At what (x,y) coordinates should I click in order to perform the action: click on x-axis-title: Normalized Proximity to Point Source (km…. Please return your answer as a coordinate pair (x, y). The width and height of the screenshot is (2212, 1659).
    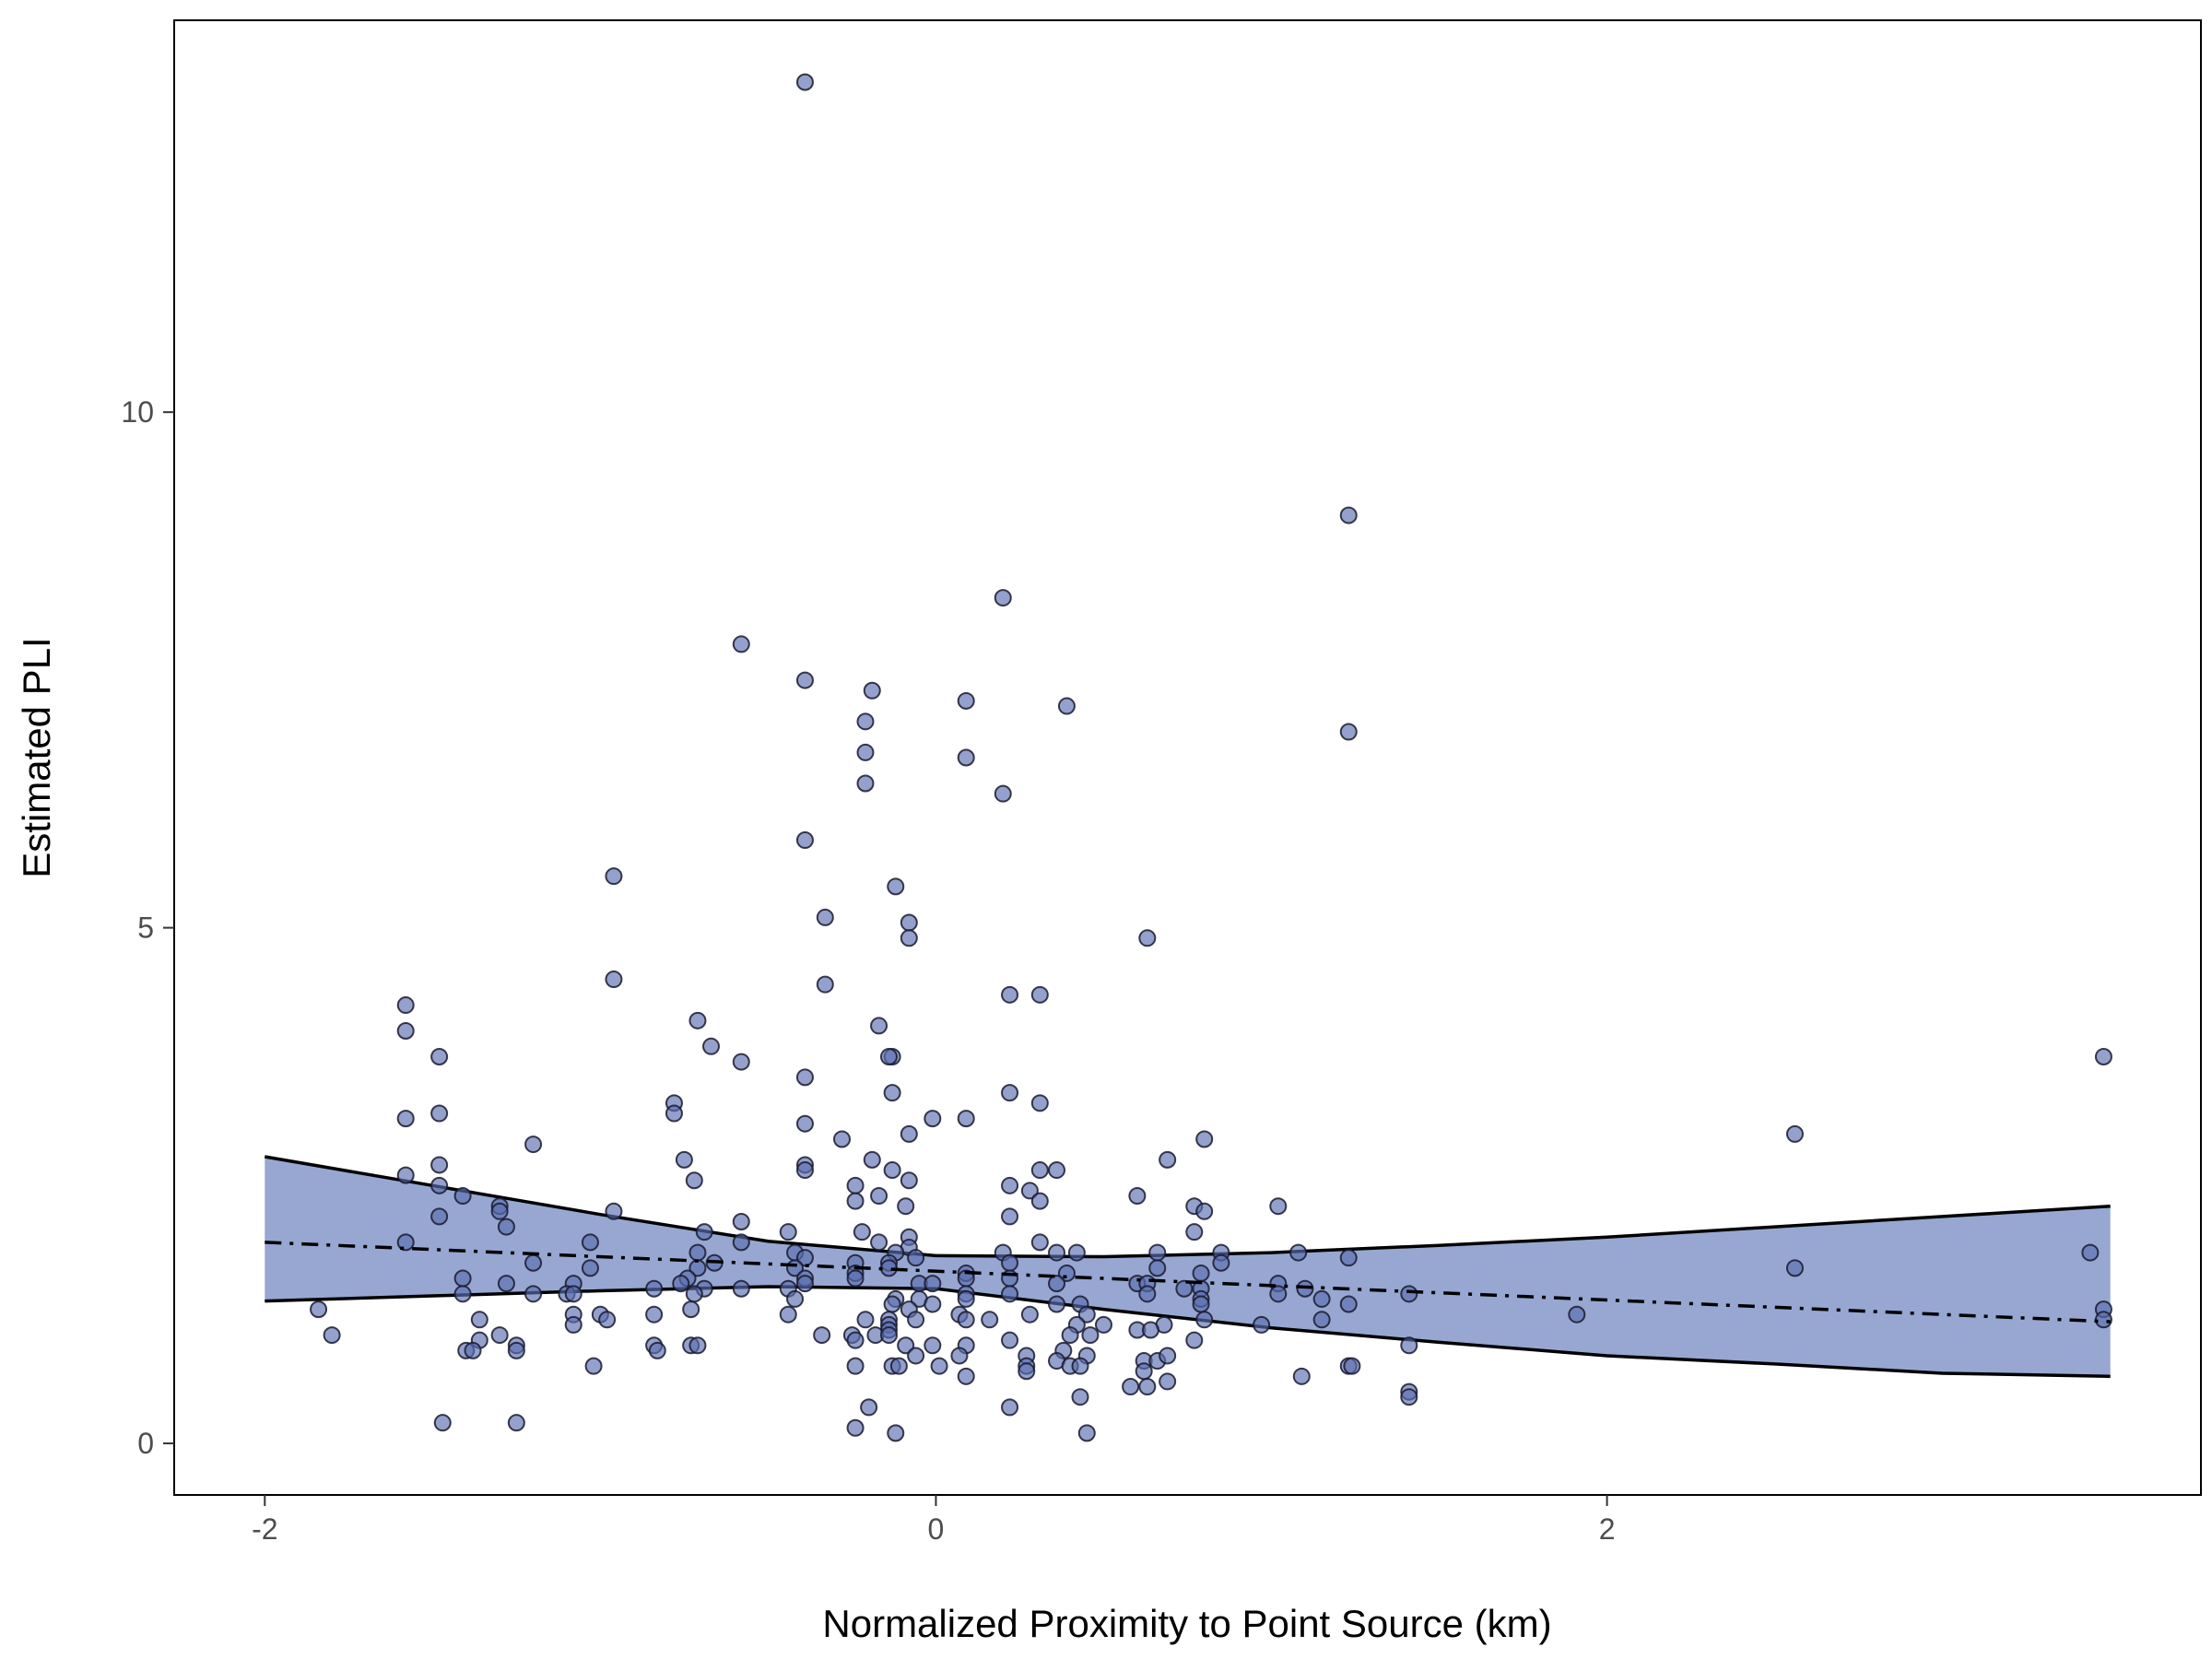
    Looking at the image, I should click on (1186, 1623).